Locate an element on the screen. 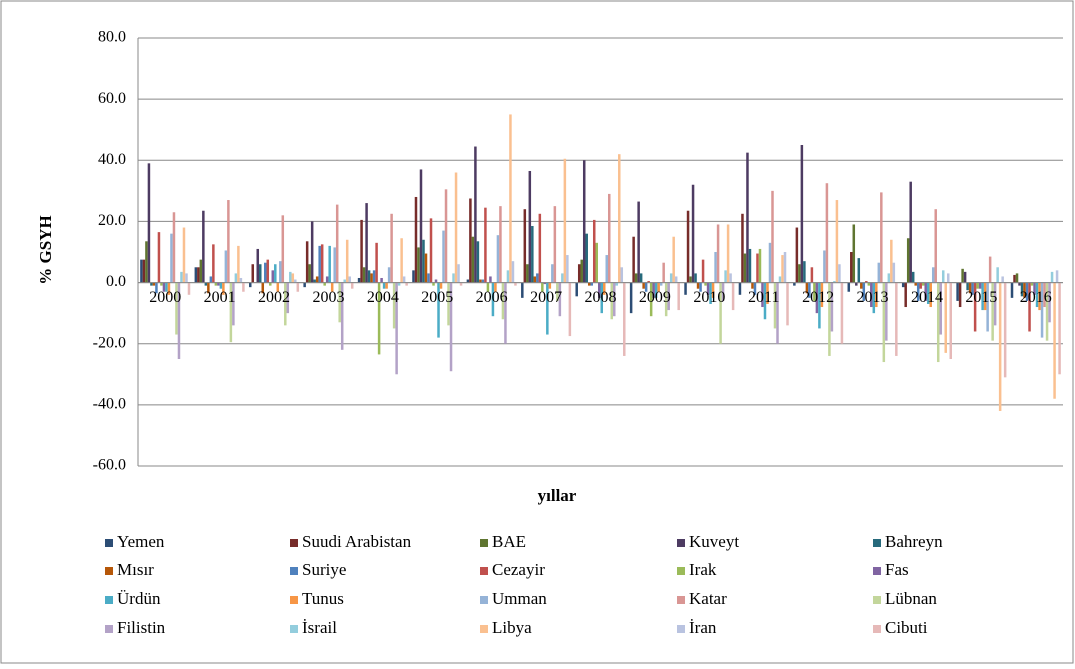 The width and height of the screenshot is (1075, 669). x-tick-label: 2001 is located at coordinates (220, 297).